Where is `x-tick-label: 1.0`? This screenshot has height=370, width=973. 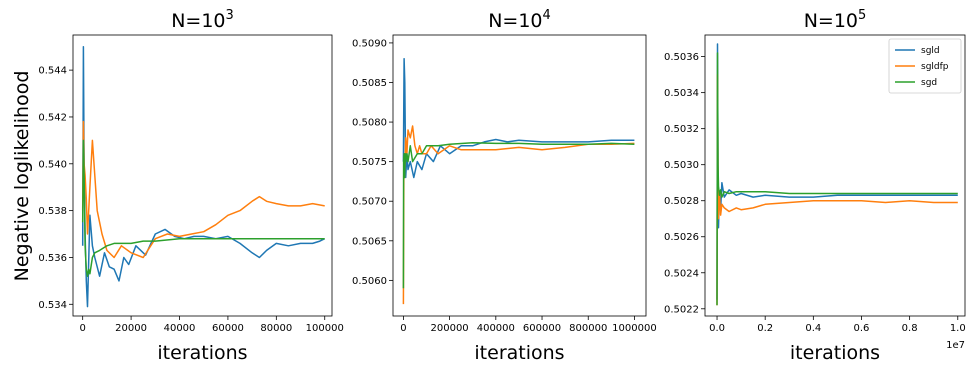 x-tick-label: 1.0 is located at coordinates (958, 328).